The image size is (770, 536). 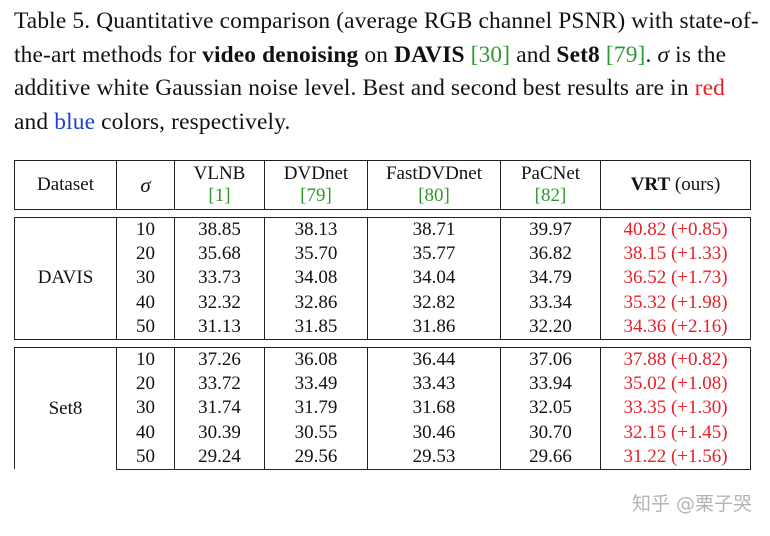 I want to click on vrt-psnr-cell: 31.22 (+1.56), so click(x=675, y=457).